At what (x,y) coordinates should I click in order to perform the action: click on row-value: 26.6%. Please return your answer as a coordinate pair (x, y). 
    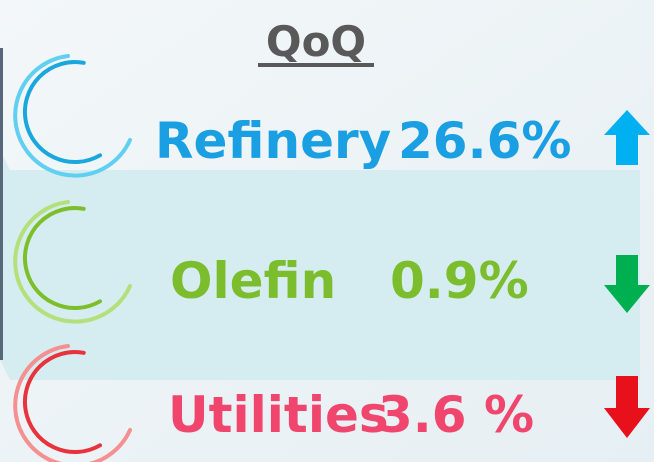
    Looking at the image, I should click on (484, 141).